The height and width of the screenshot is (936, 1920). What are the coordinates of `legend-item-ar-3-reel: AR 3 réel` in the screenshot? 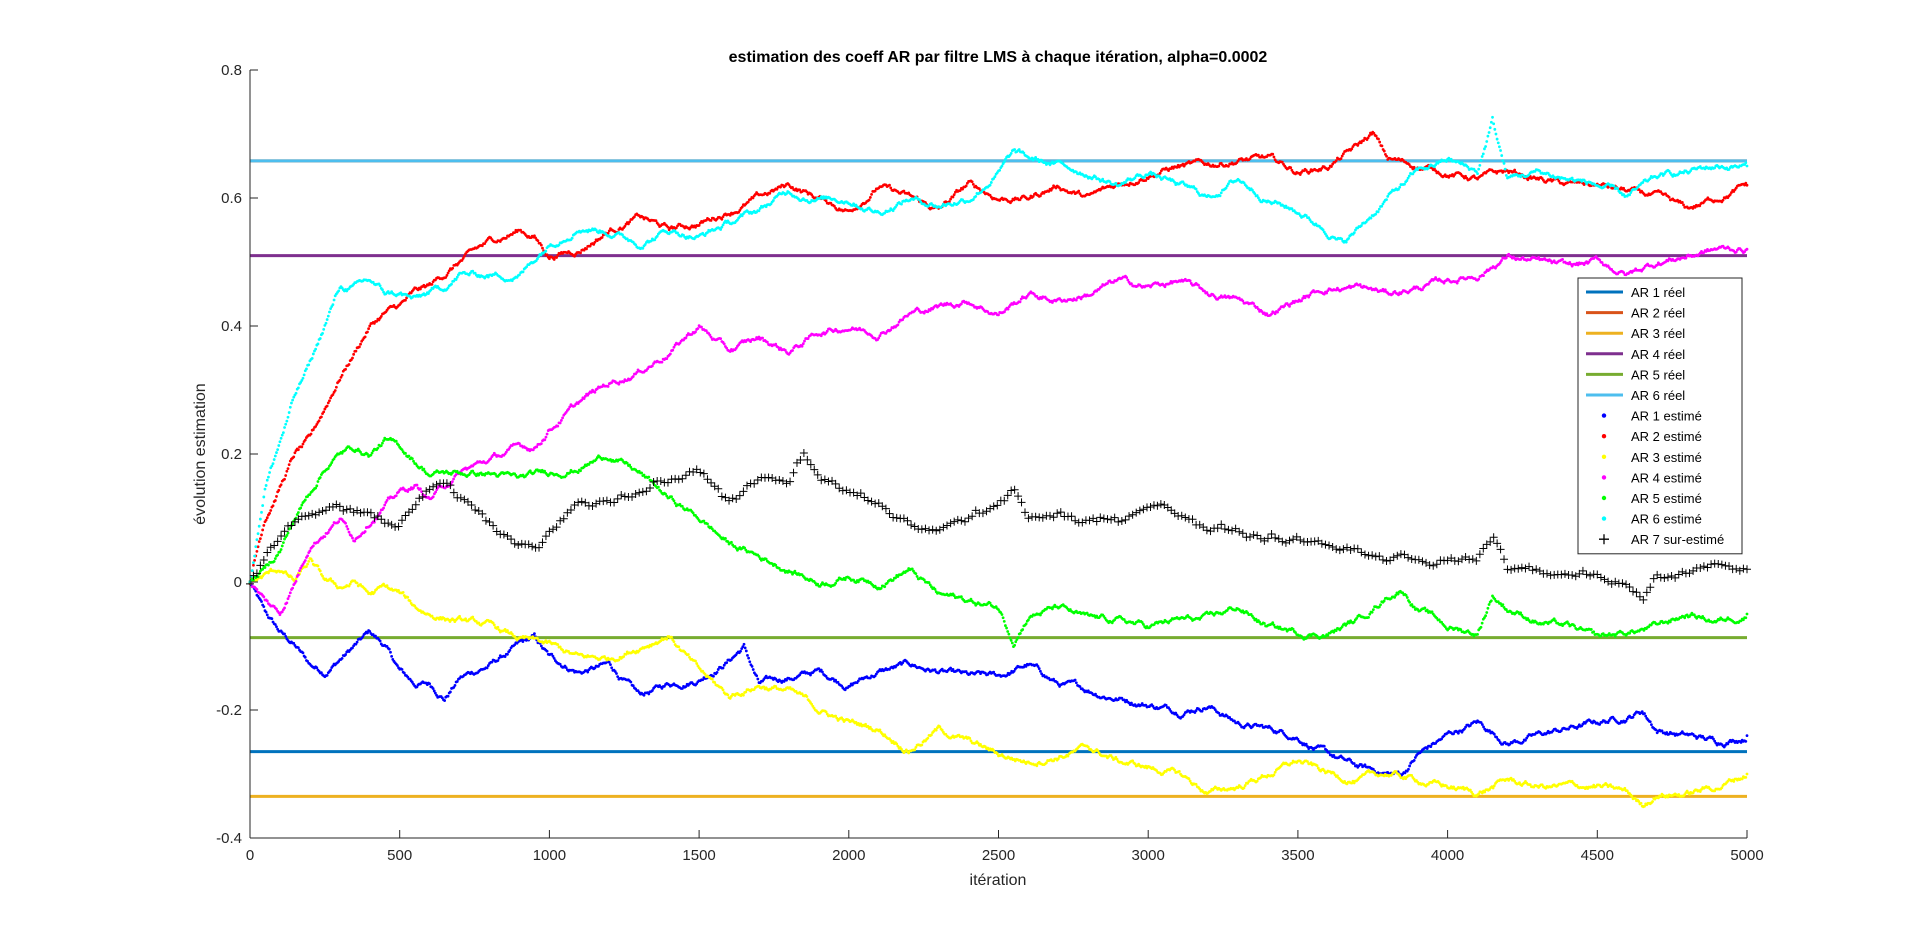 It's located at (1635, 333).